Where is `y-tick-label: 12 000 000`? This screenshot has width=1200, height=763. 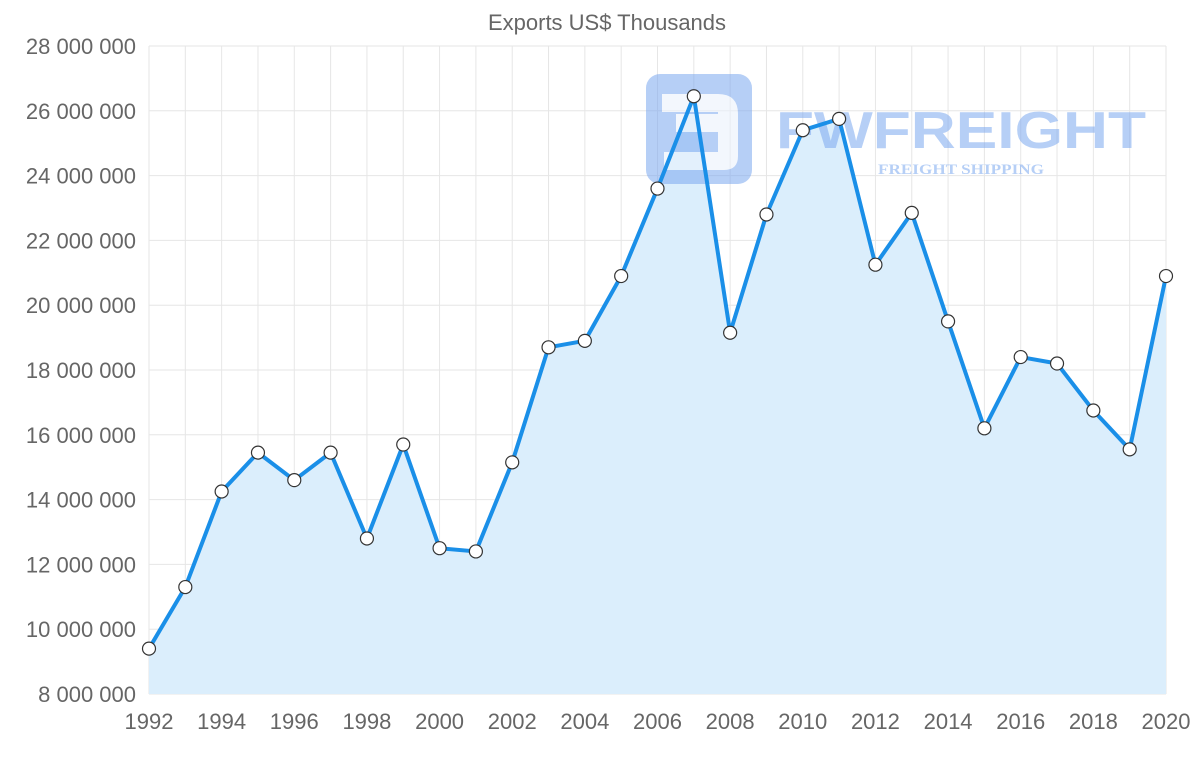 y-tick-label: 12 000 000 is located at coordinates (81, 564).